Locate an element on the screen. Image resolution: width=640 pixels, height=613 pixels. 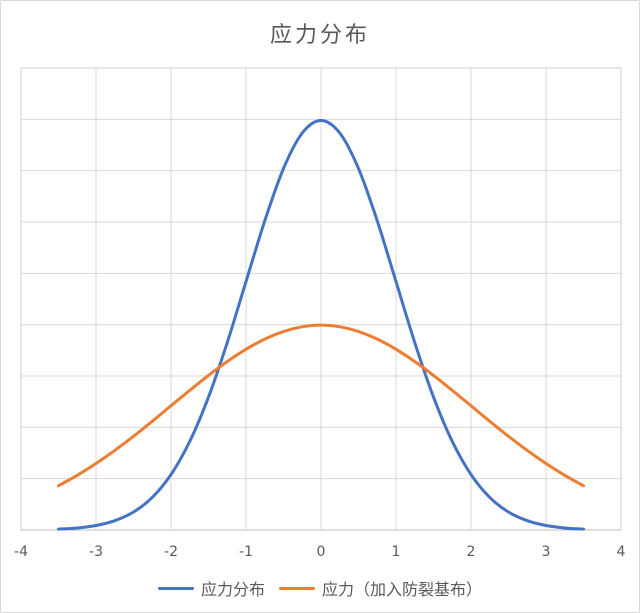
legend: 应力分布 应力（加入防裂基布） is located at coordinates (320, 588).